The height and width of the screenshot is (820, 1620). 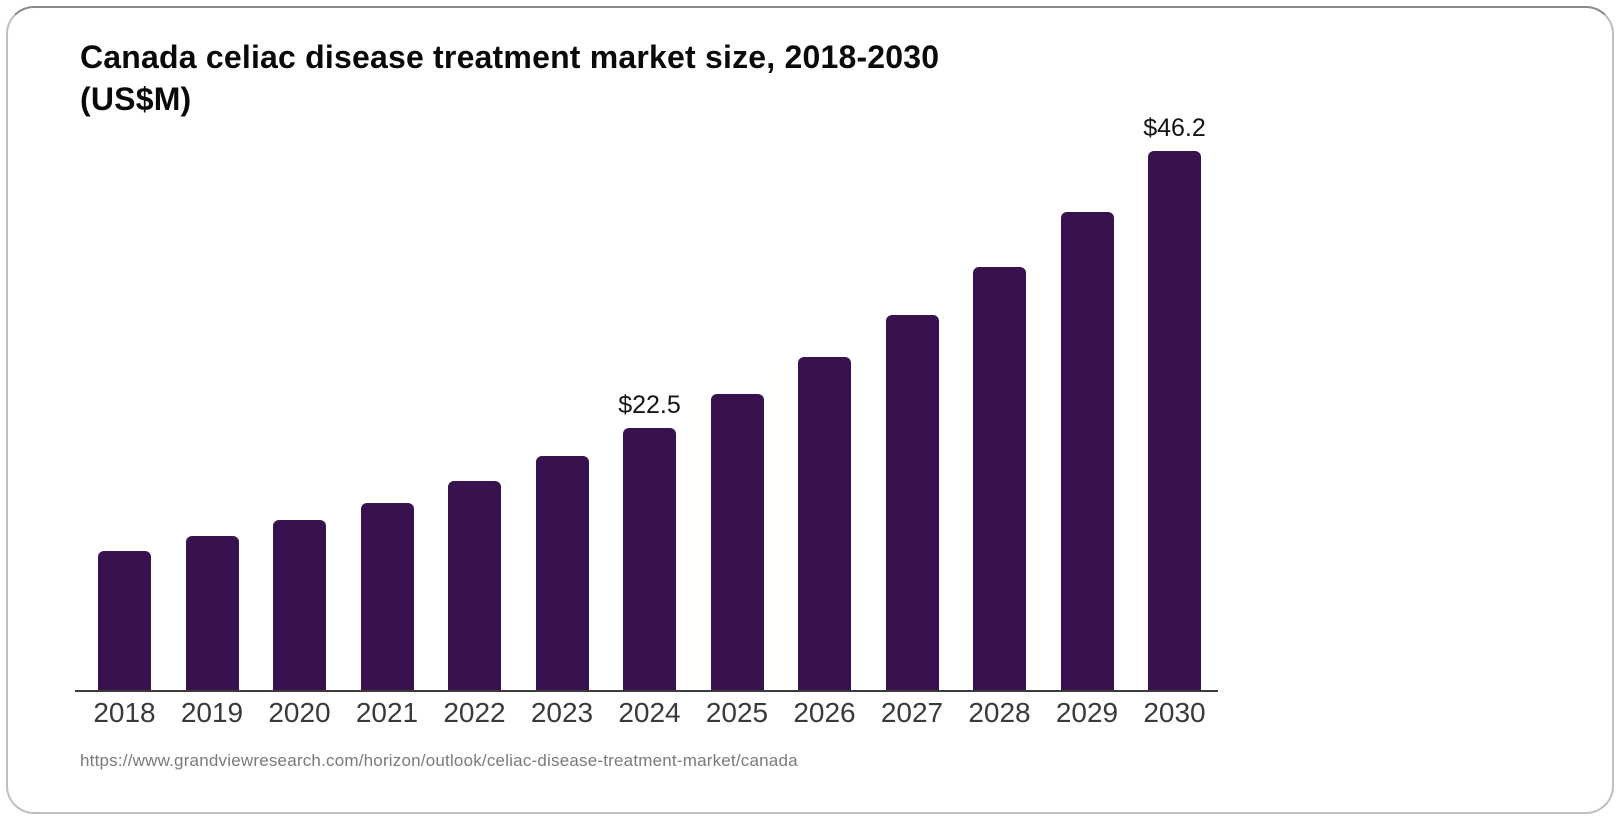 What do you see at coordinates (1087, 712) in the screenshot?
I see `x-tick-label-2029: 2029` at bounding box center [1087, 712].